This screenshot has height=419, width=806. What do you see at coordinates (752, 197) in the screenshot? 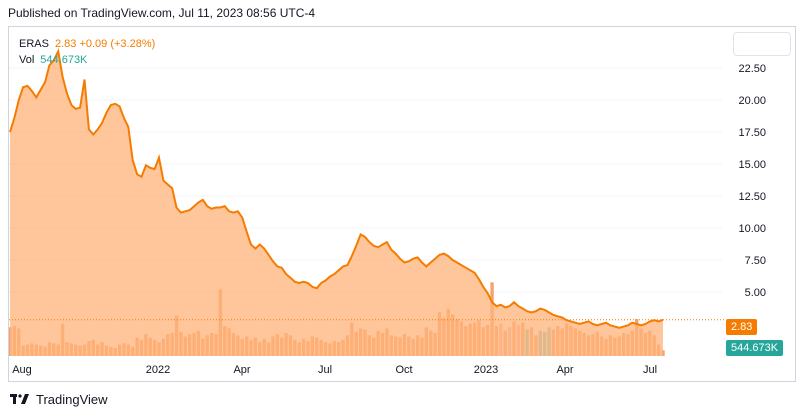
I see `y-tick-label: 12.50` at bounding box center [752, 197].